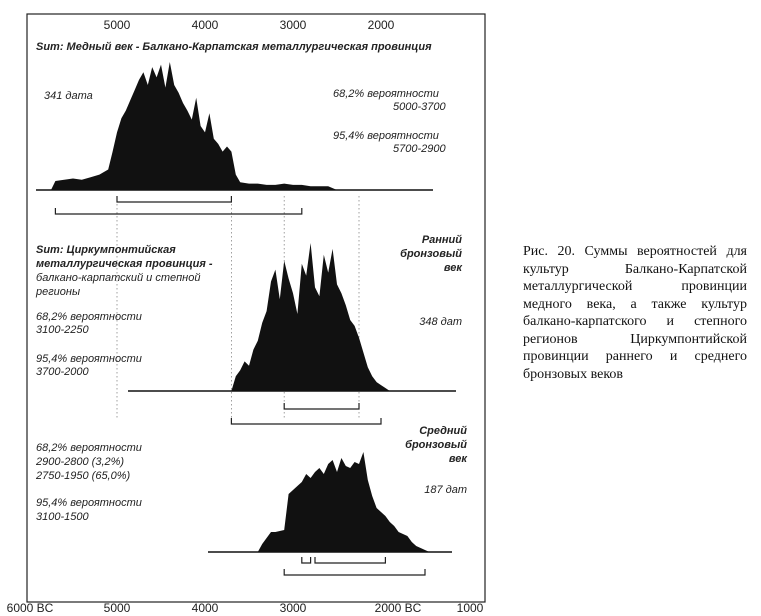 The width and height of the screenshot is (761, 616). What do you see at coordinates (440, 322) in the screenshot?
I see `panel-count: 348 дат` at bounding box center [440, 322].